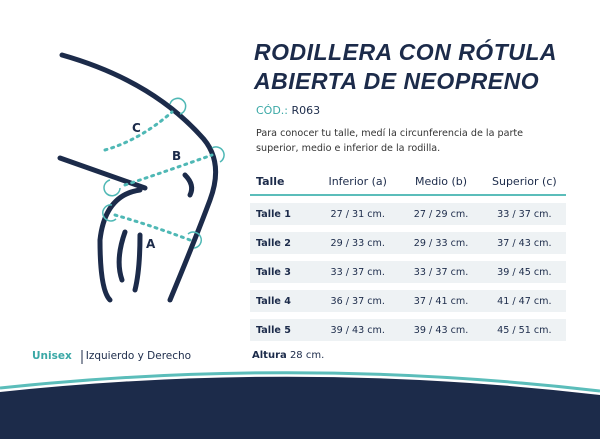 This screenshot has width=600, height=439. I want to click on table-cell: 41 / 47 cm., so click(524, 301).